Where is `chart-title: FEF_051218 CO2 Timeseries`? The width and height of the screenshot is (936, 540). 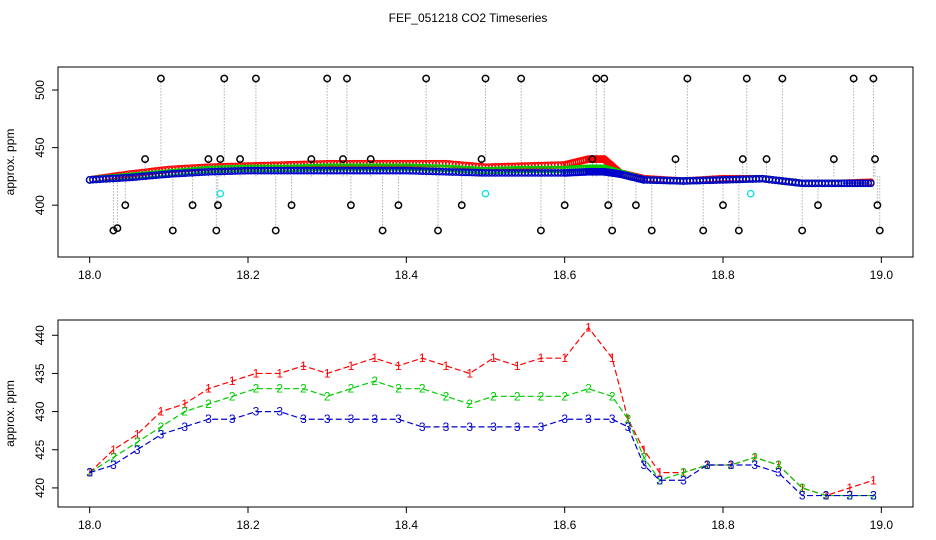 chart-title: FEF_051218 CO2 Timeseries is located at coordinates (468, 18).